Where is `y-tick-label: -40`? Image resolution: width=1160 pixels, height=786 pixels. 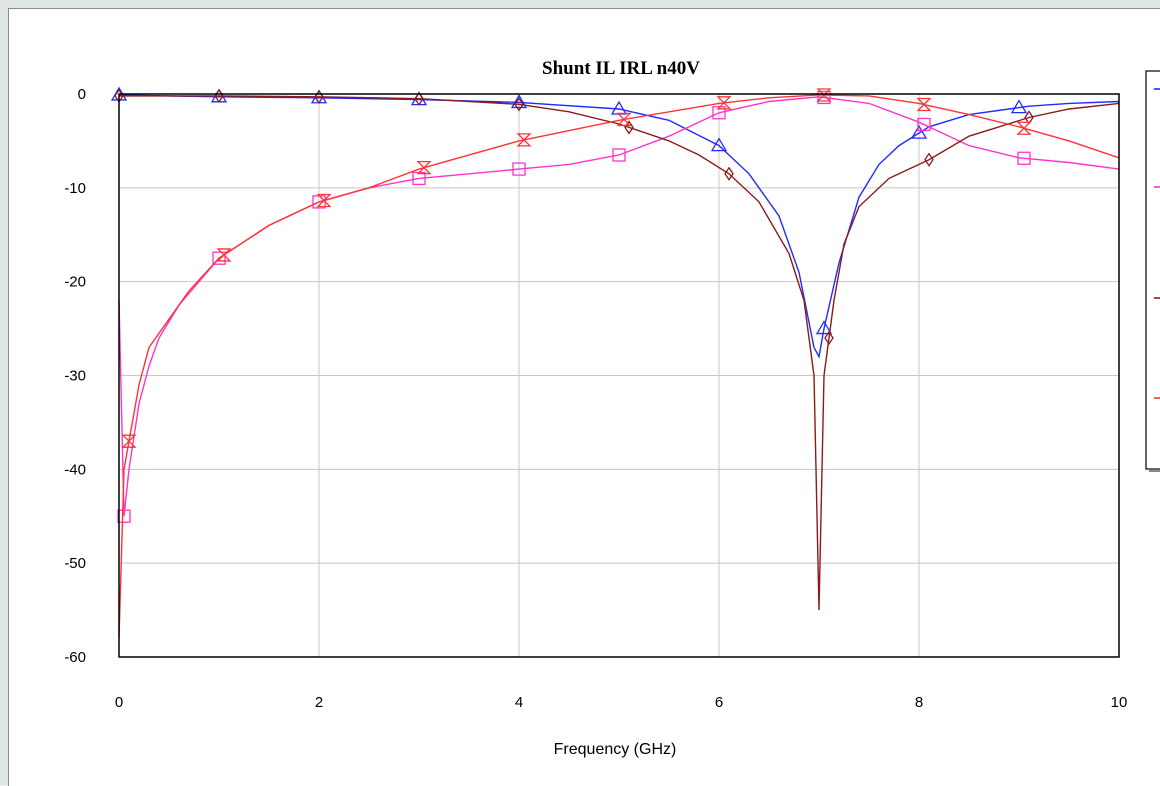
y-tick-label: -40 is located at coordinates (75, 469).